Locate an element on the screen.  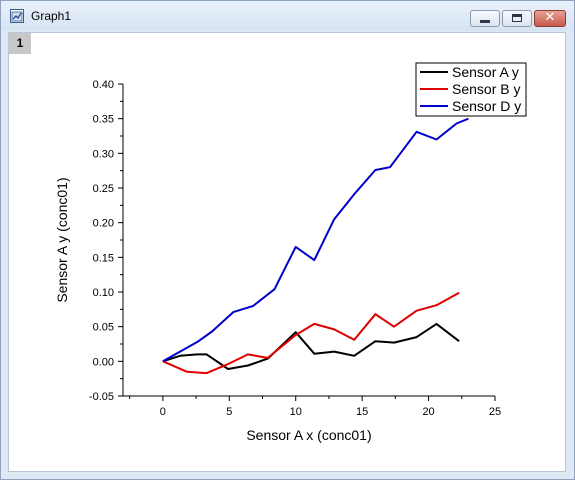
x-axis-title: Sensor A x (conc01) is located at coordinates (308, 435).